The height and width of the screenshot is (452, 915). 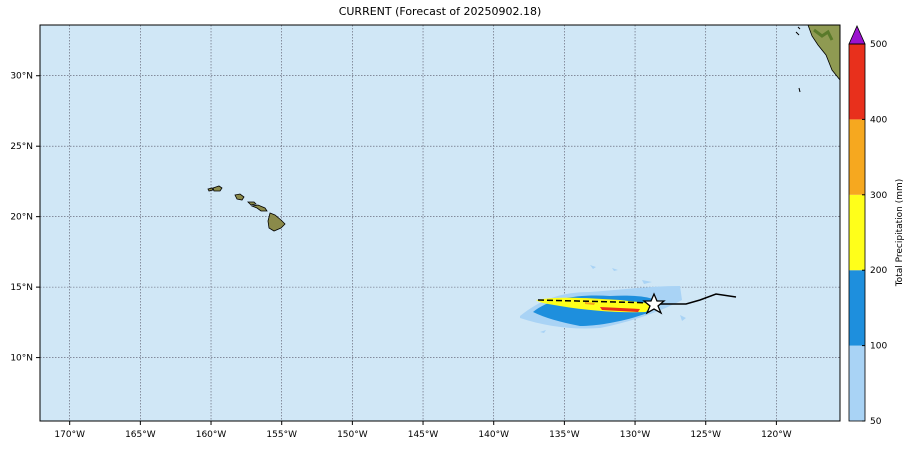 What do you see at coordinates (69, 435) in the screenshot?
I see `lon-tick-label: 170°W` at bounding box center [69, 435].